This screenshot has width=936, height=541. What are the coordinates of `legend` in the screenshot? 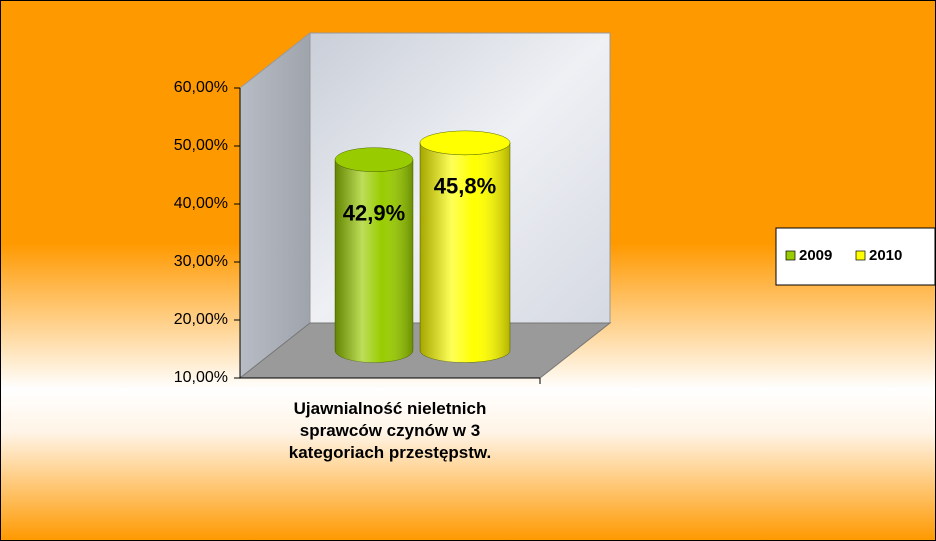 It's located at (855, 256).